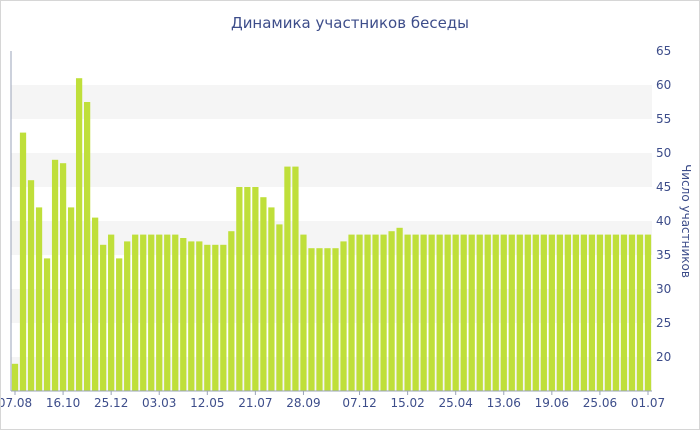  I want to click on y-tick-label: 20, so click(663, 357).